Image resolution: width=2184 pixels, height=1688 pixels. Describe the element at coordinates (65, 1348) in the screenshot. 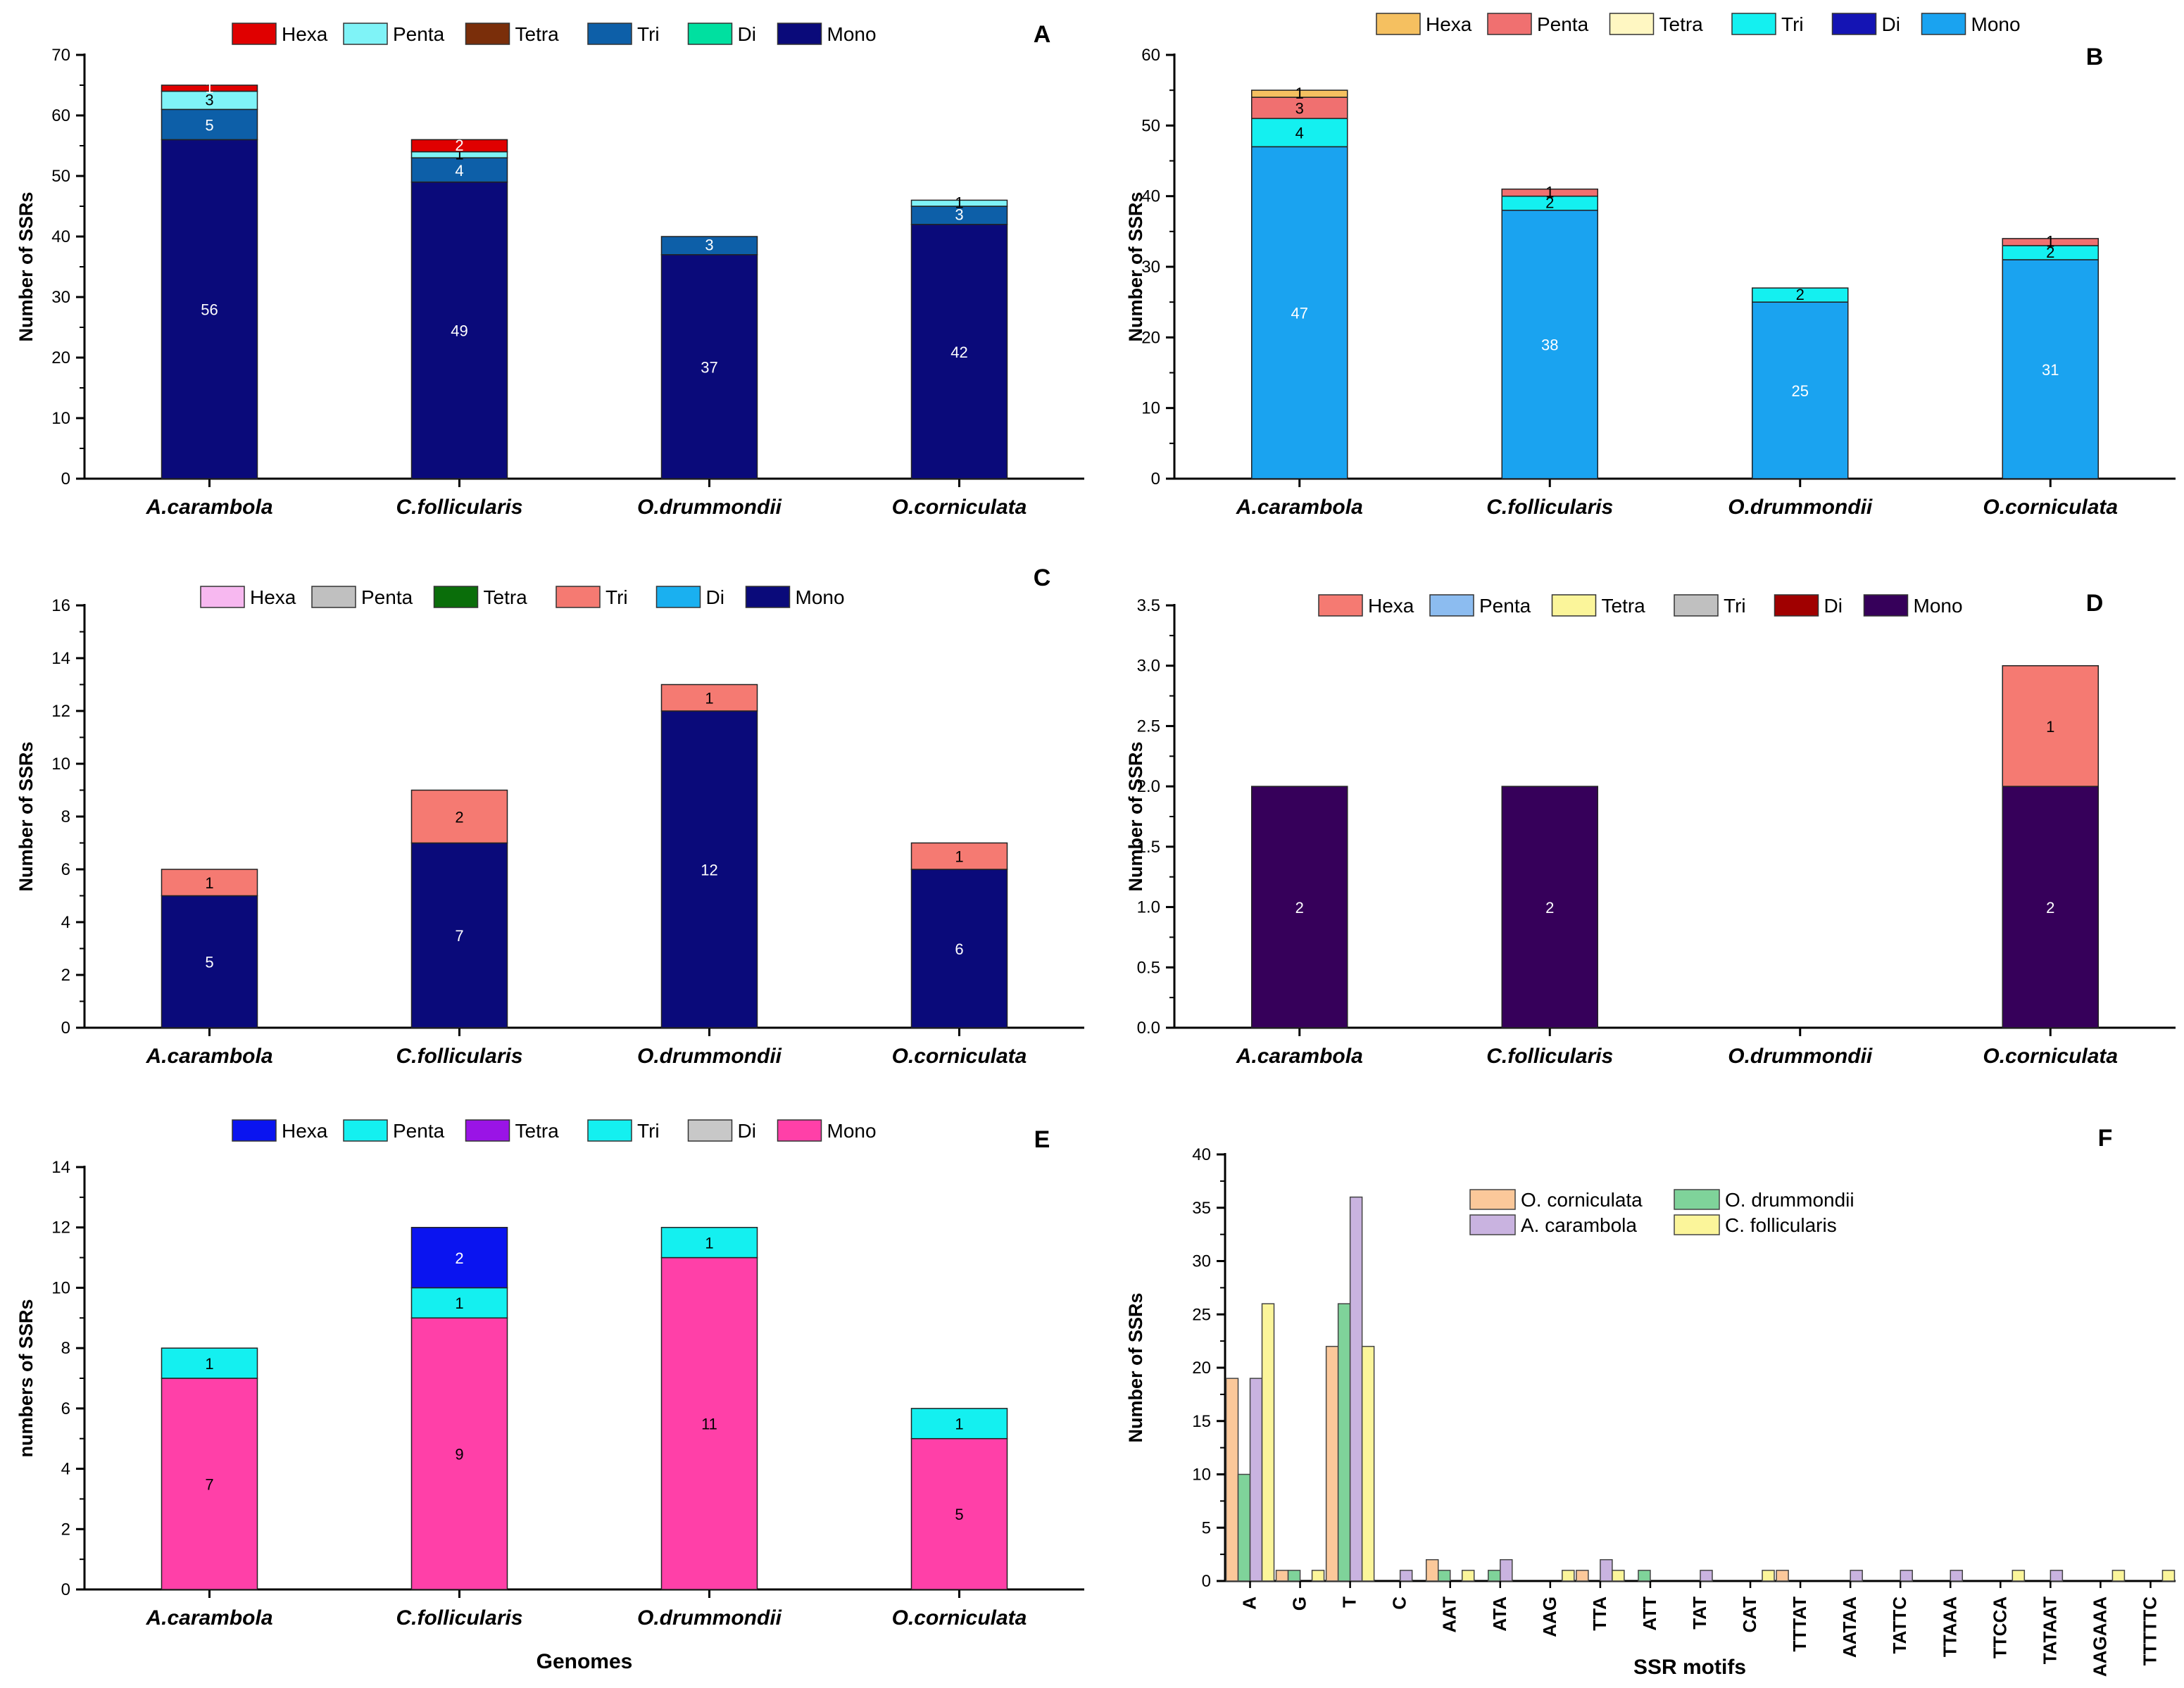

I see `y-tick-label: 8` at that location.